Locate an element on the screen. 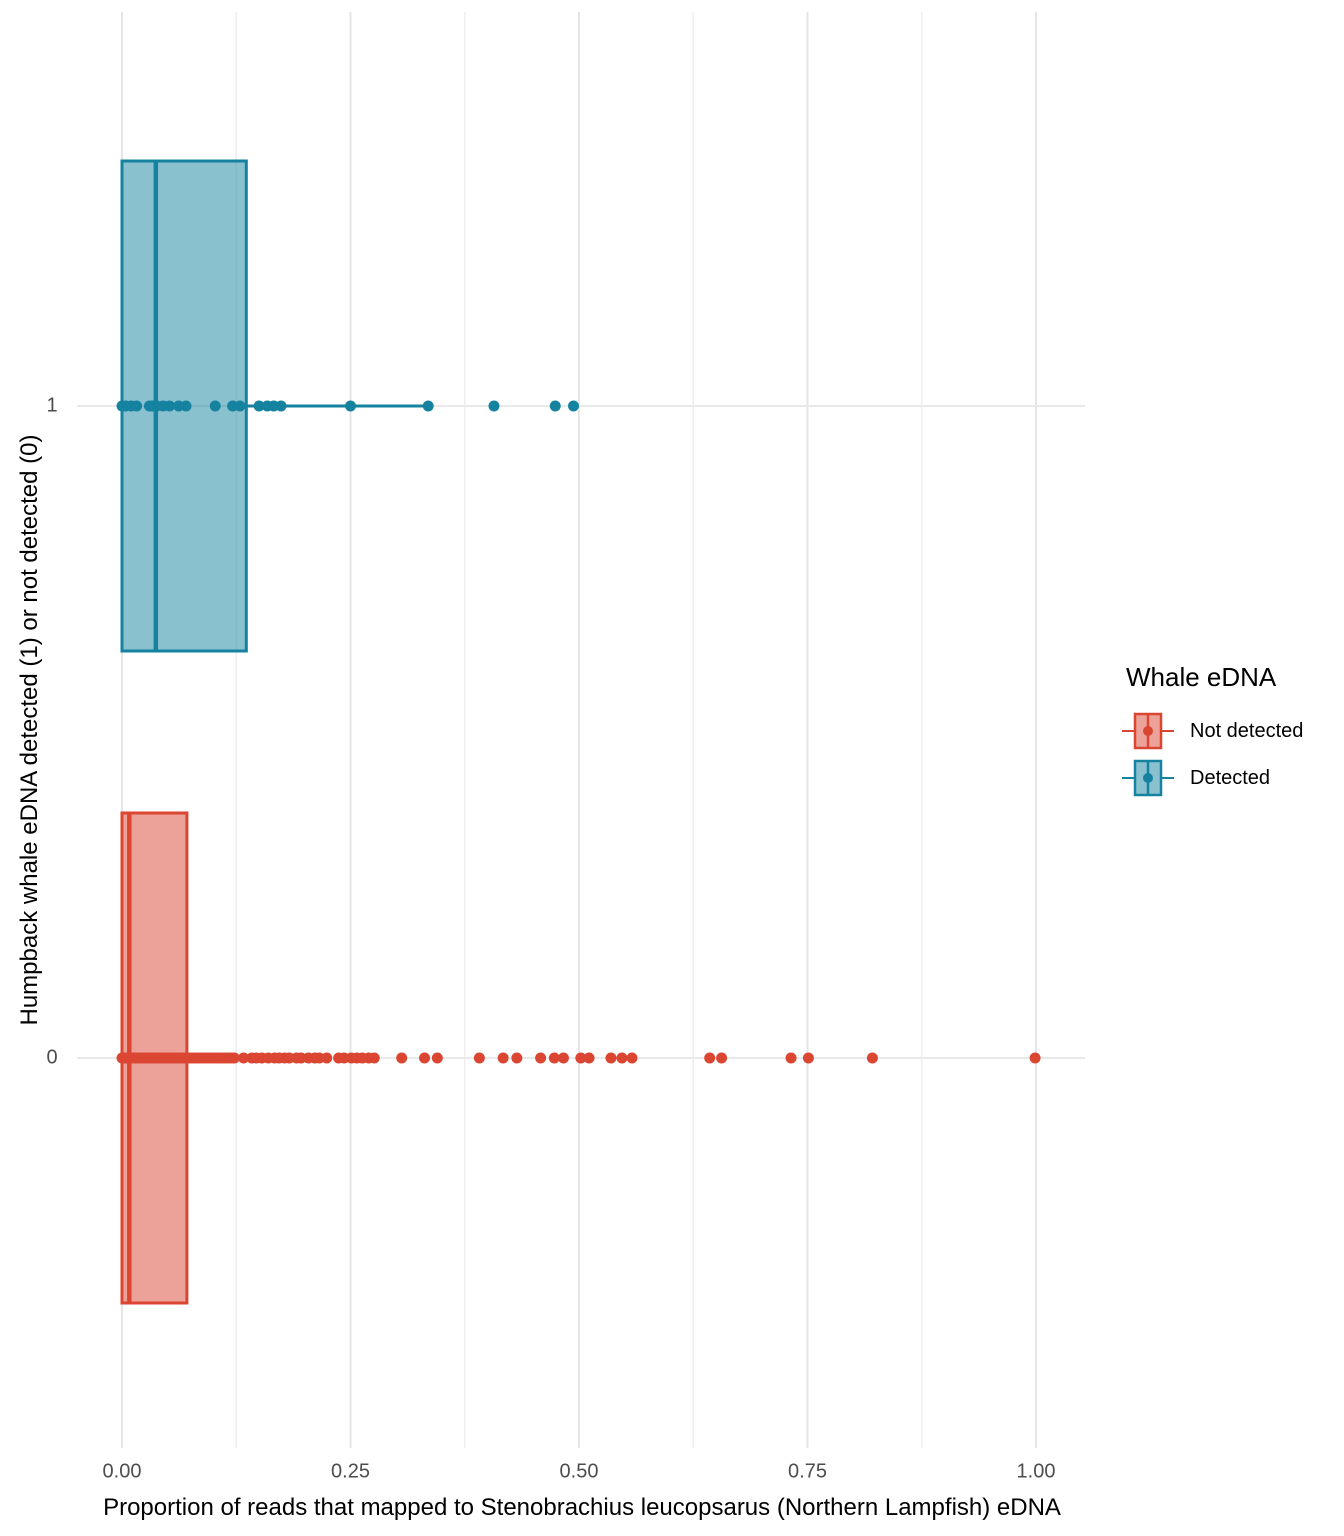  x-tick-label: 1.00 is located at coordinates (1036, 1471).